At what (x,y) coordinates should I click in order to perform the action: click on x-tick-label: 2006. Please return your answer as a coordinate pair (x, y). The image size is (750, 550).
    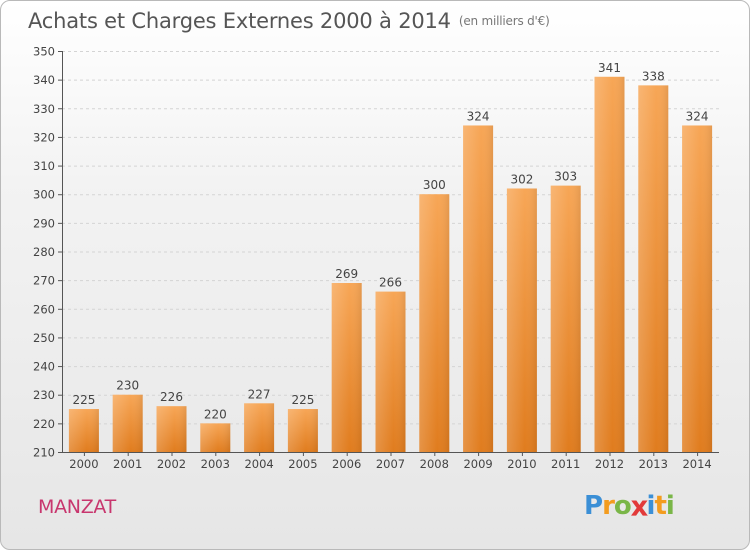
    Looking at the image, I should click on (346, 464).